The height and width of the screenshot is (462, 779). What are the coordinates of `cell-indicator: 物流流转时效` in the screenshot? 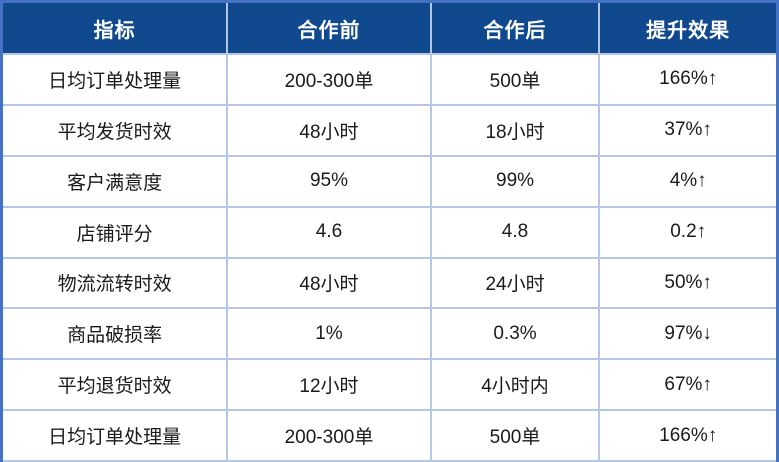 It's located at (116, 284).